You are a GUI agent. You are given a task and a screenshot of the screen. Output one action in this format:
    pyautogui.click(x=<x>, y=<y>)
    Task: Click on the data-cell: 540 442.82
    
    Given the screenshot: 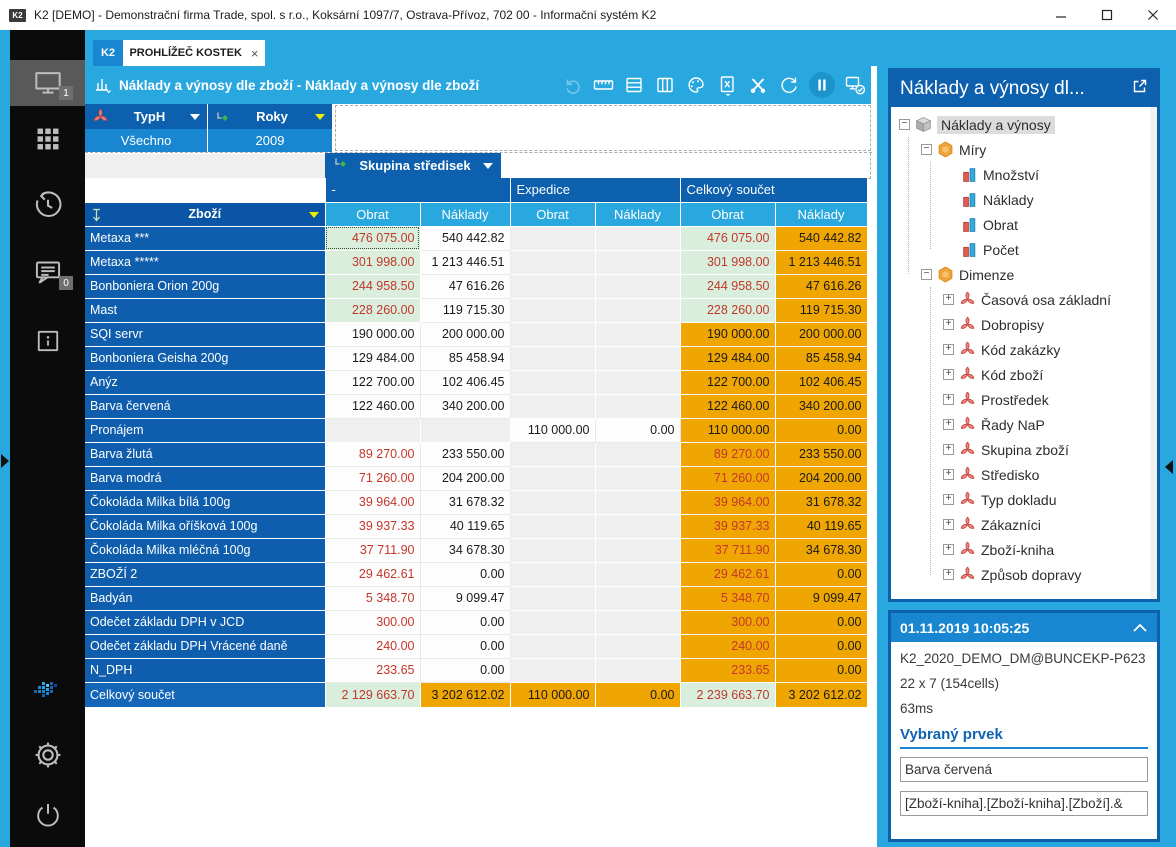 What is the action you would take?
    pyautogui.click(x=821, y=238)
    